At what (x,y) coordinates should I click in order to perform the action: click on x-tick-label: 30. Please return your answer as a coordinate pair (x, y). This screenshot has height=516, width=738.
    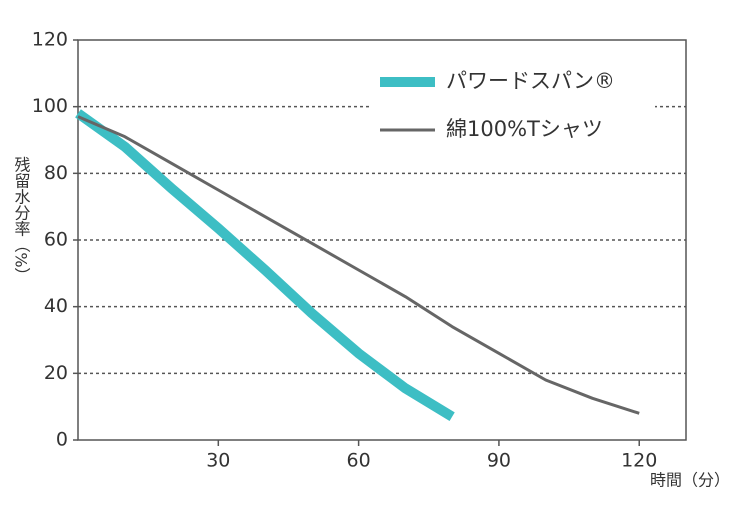
    Looking at the image, I should click on (218, 461).